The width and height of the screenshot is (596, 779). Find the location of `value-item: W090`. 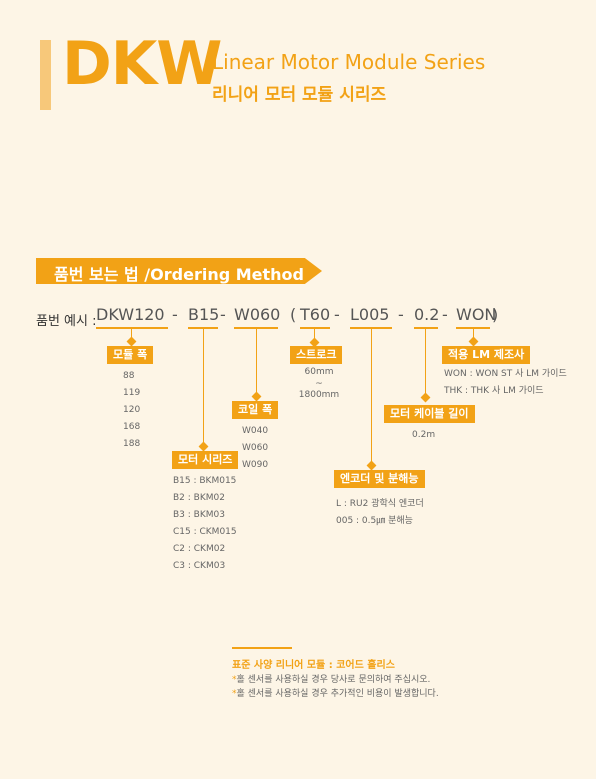

value-item: W090 is located at coordinates (255, 465).